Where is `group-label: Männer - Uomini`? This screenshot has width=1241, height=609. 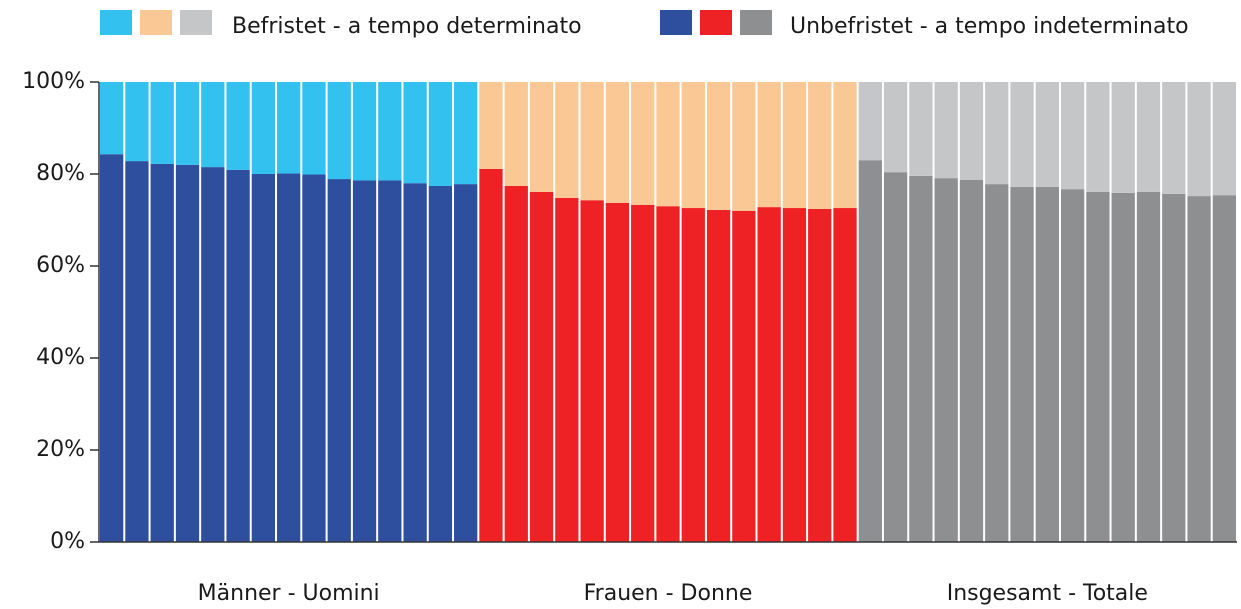 group-label: Männer - Uomini is located at coordinates (289, 593).